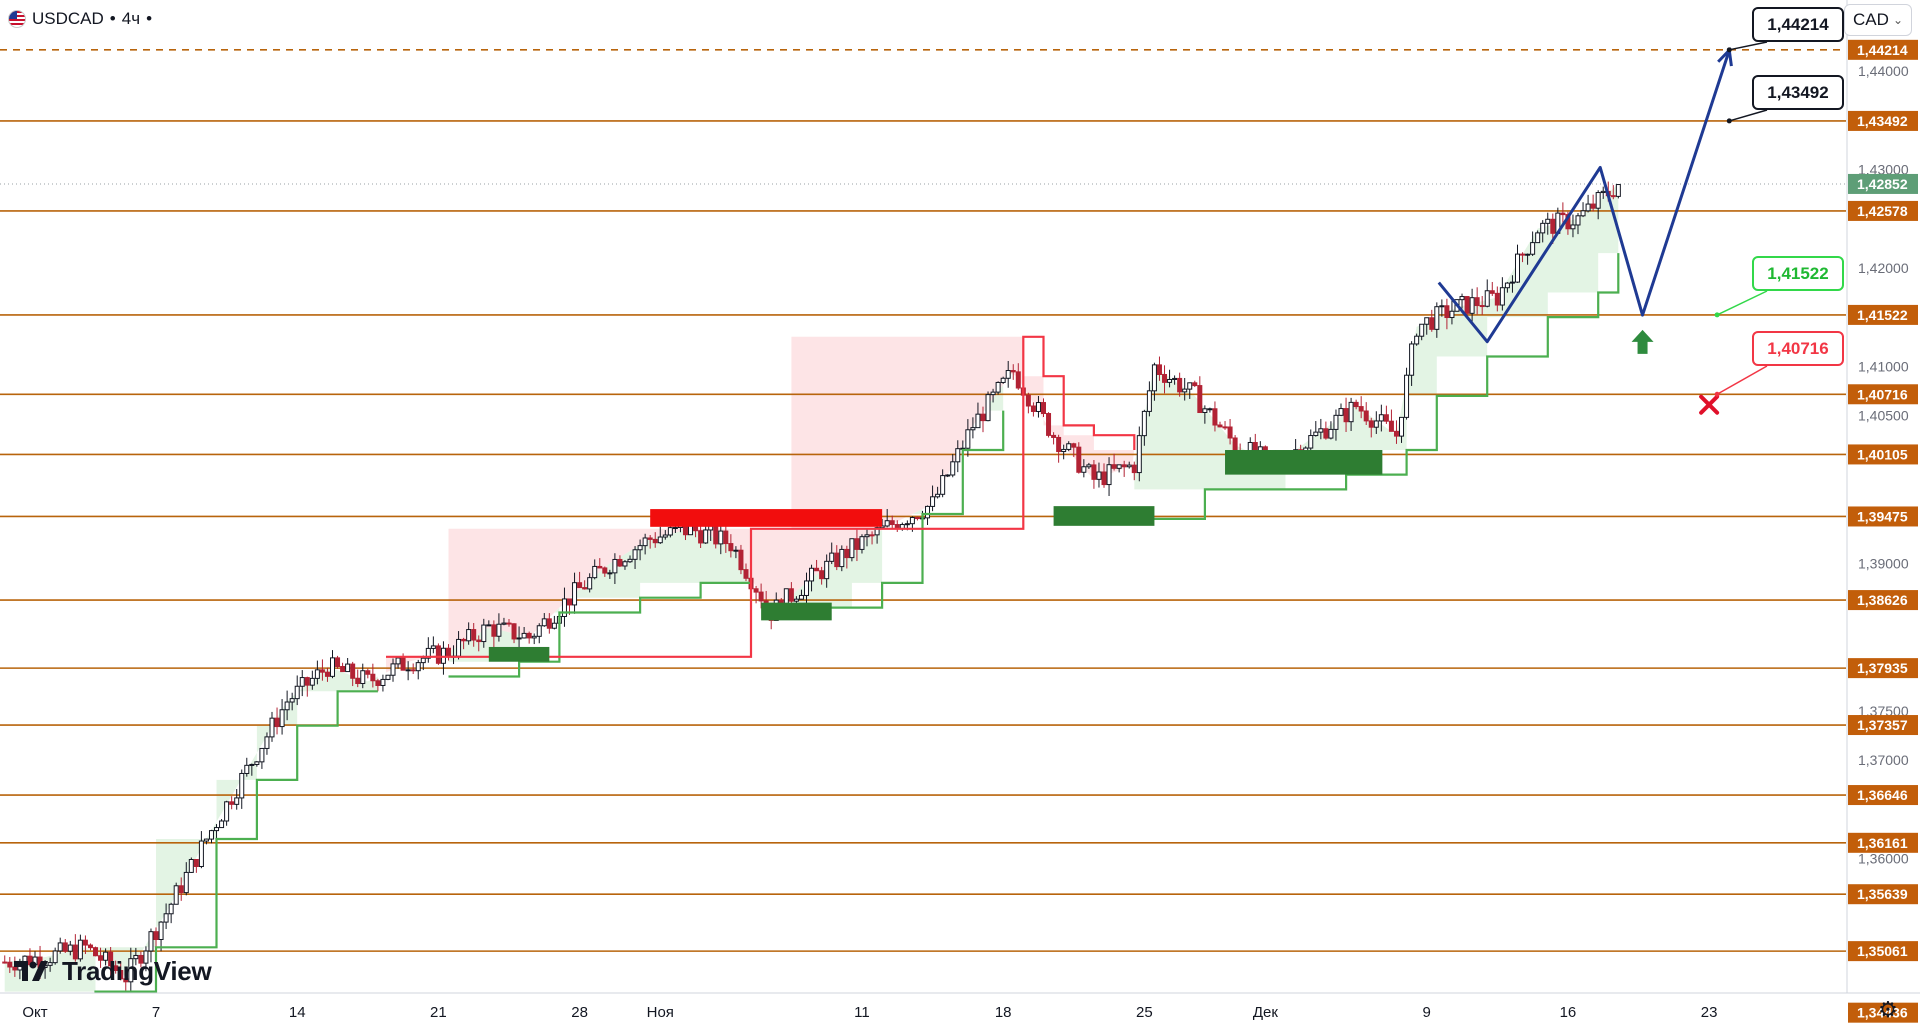  What do you see at coordinates (960, 1011) in the screenshot?
I see `time-axis: Окт 7 14 21 28 Ноя 11 18 25 Дек 9 16 23` at bounding box center [960, 1011].